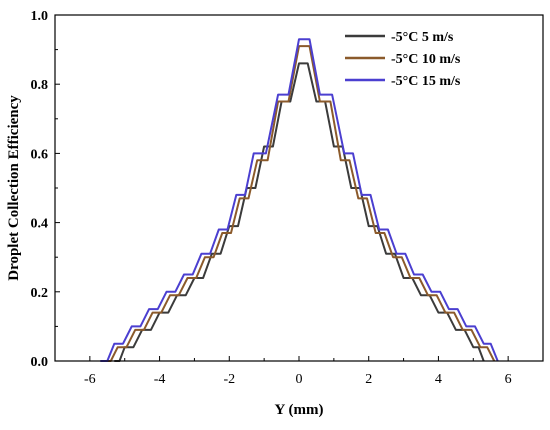 The width and height of the screenshot is (550, 430). Describe the element at coordinates (426, 59) in the screenshot. I see `legend-label: -5°C 10 m/s` at that location.